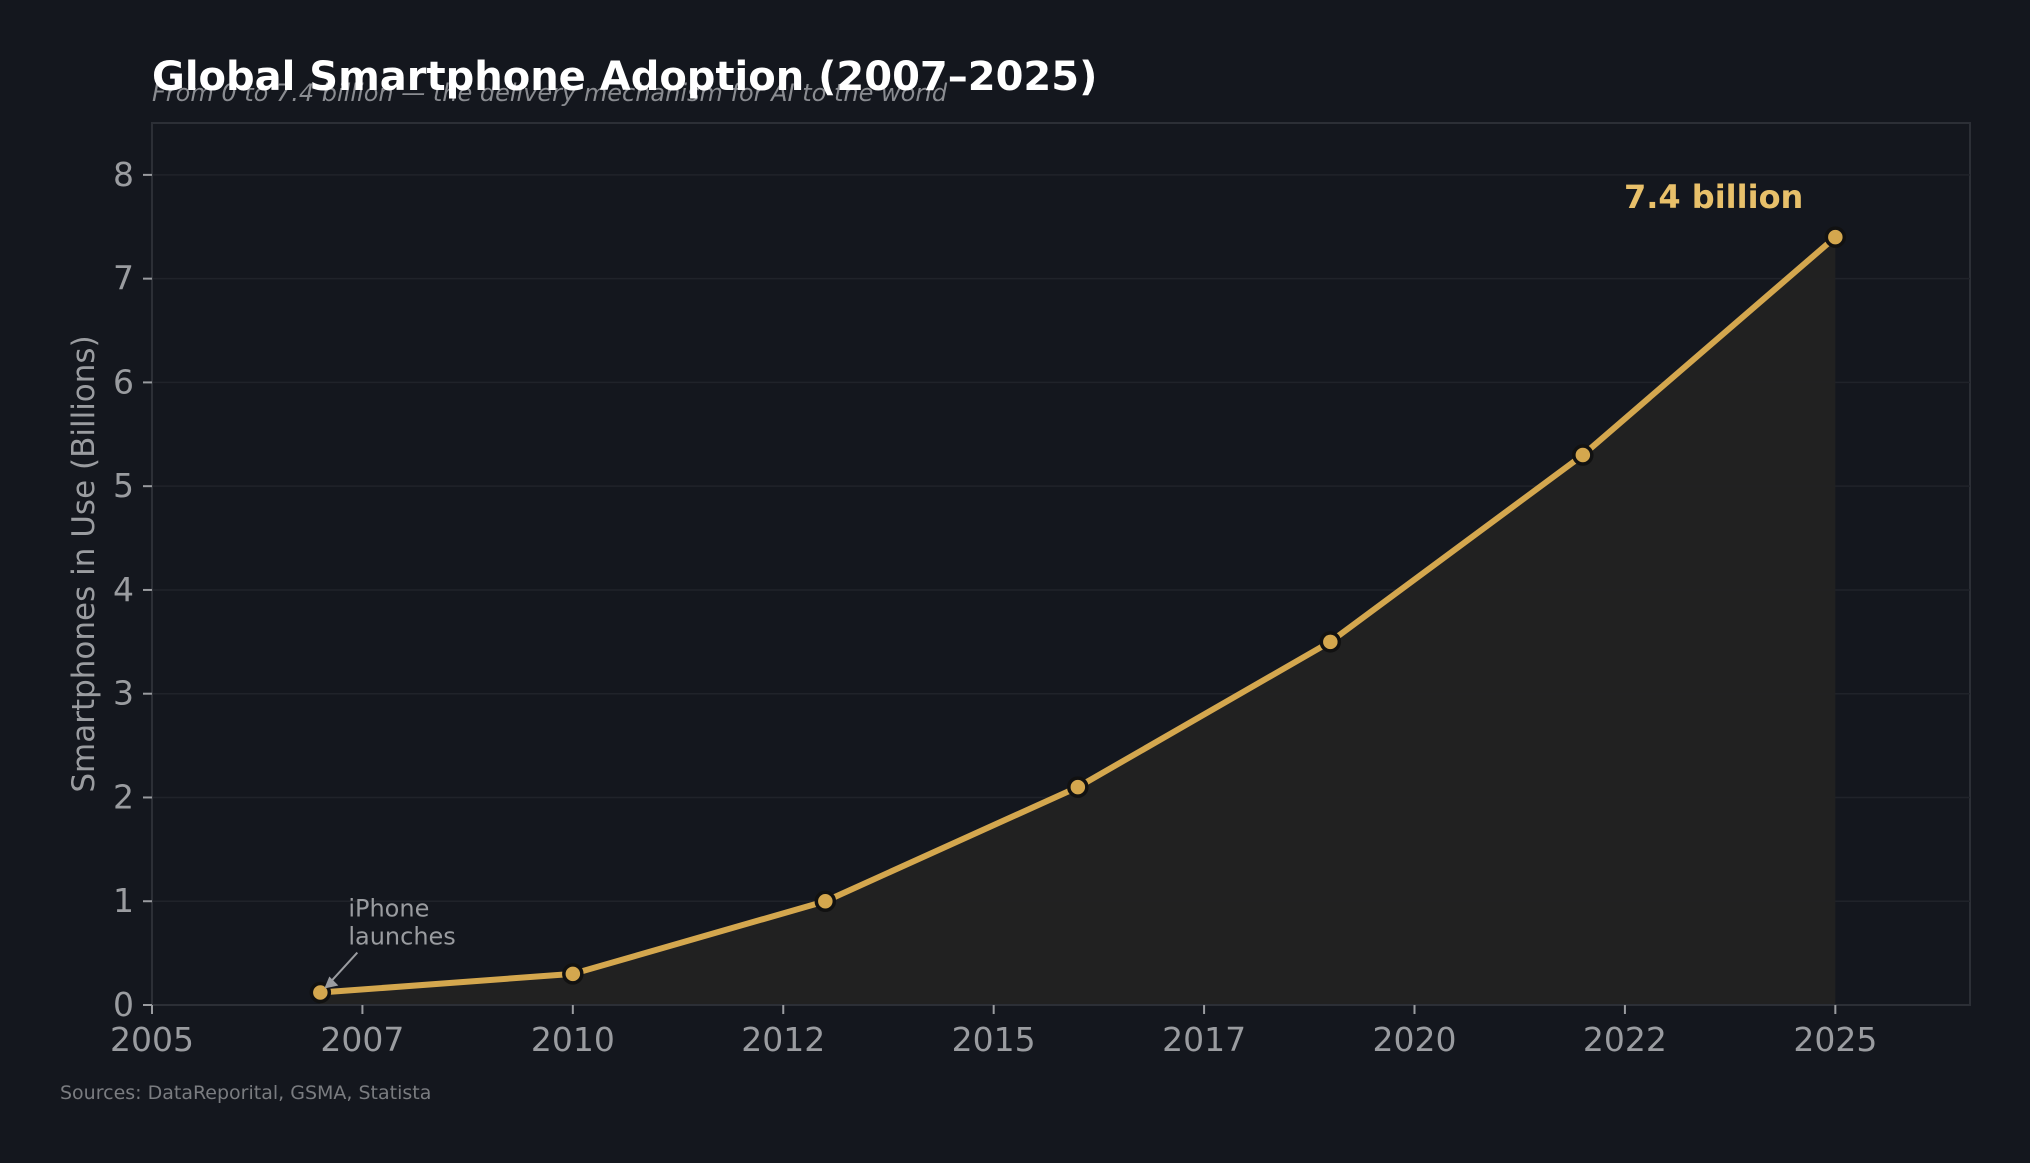  What do you see at coordinates (401, 937) in the screenshot?
I see `annotation-iphone-text: launches` at bounding box center [401, 937].